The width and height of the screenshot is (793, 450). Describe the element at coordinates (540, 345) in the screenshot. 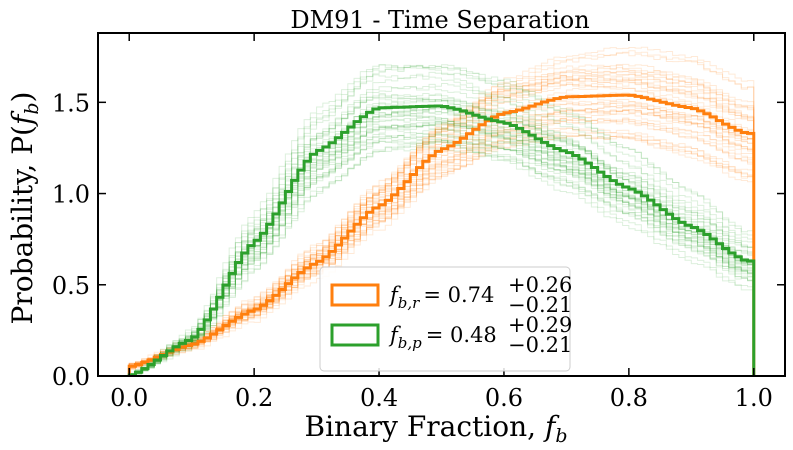

I see `legend-err-minus-p: −0.21` at that location.